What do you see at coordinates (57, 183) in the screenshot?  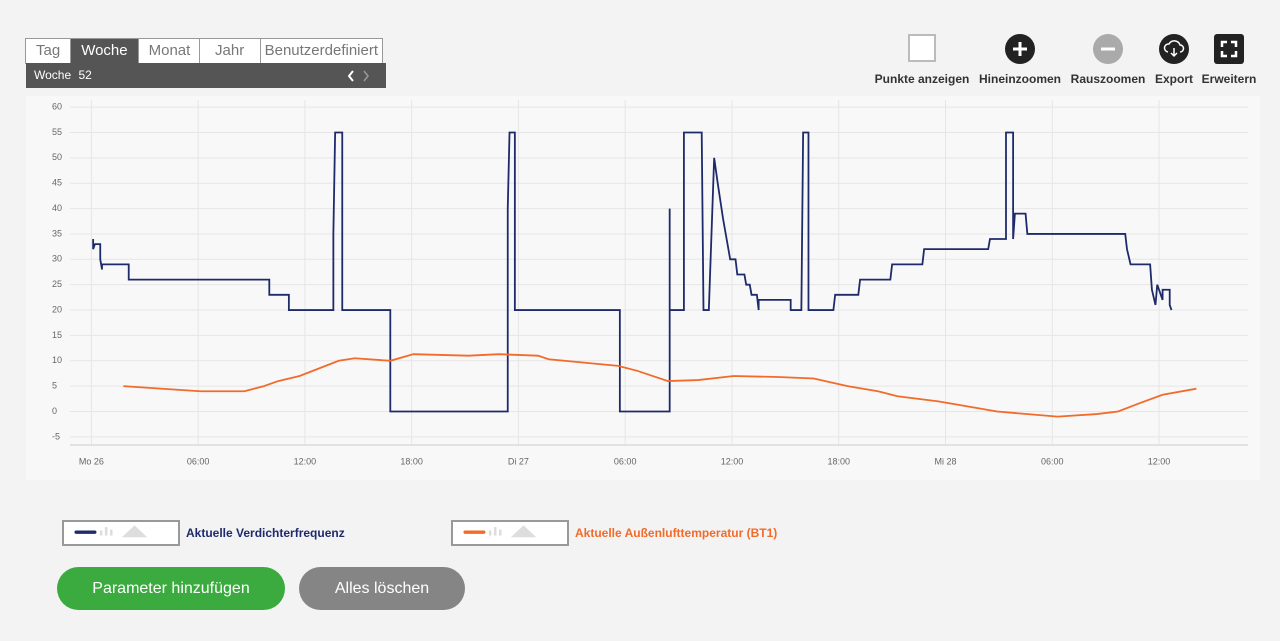 I see `y-tick-label: 45` at bounding box center [57, 183].